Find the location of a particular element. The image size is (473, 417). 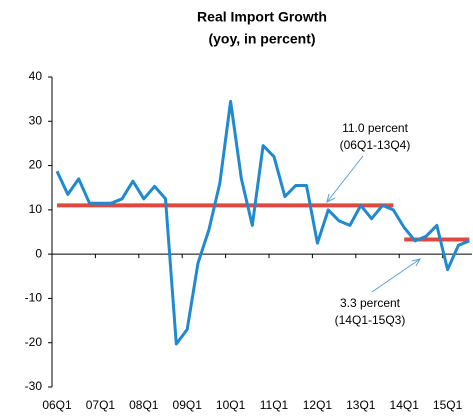

y-tick-label: -30 is located at coordinates (34, 386).